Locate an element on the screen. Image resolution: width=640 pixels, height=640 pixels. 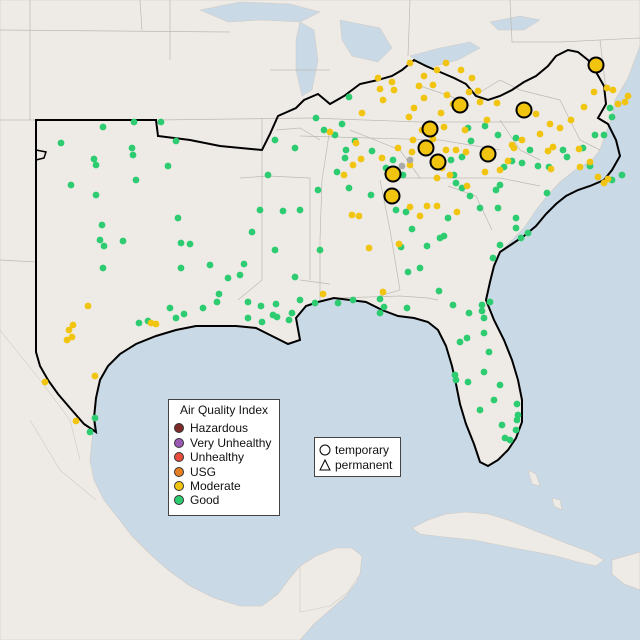
monitor-type-legend: temporary permanent is located at coordinates (357, 457).